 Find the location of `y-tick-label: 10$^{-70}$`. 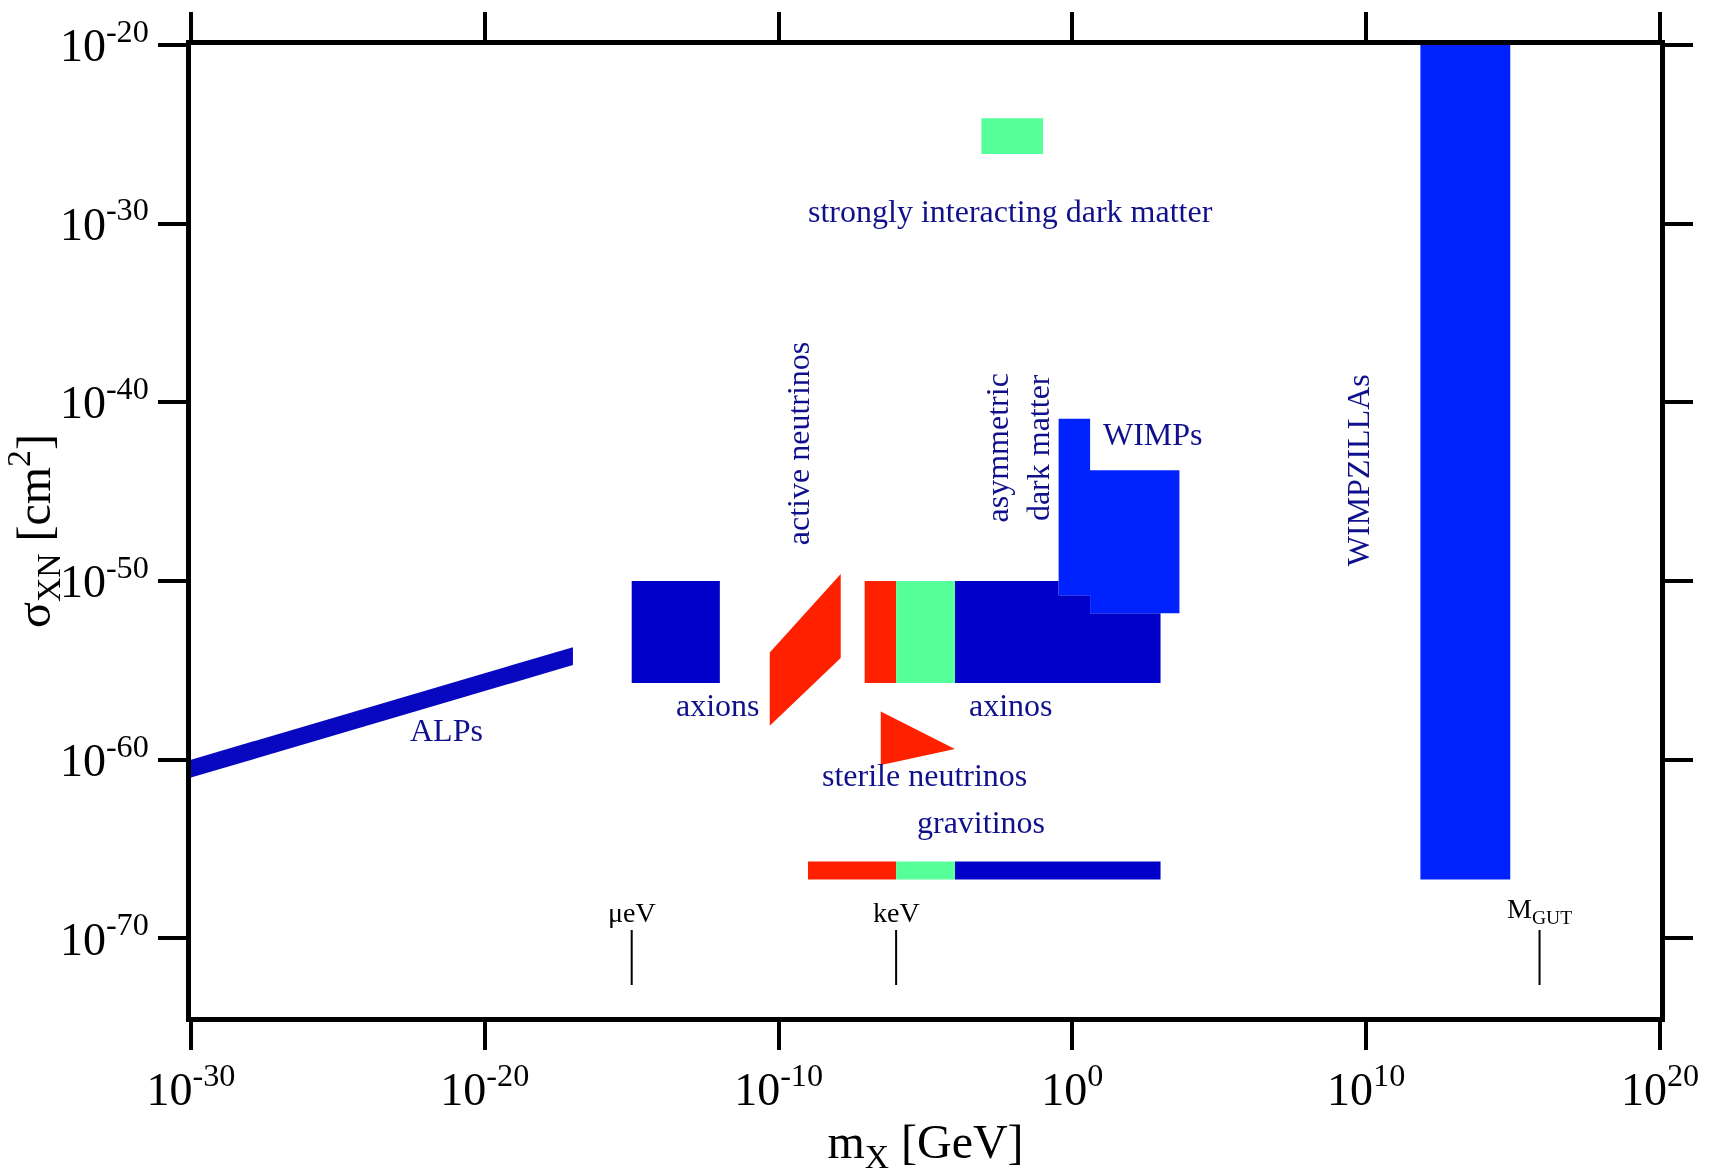

y-tick-label: 10$^{-70}$ is located at coordinates (104, 935).